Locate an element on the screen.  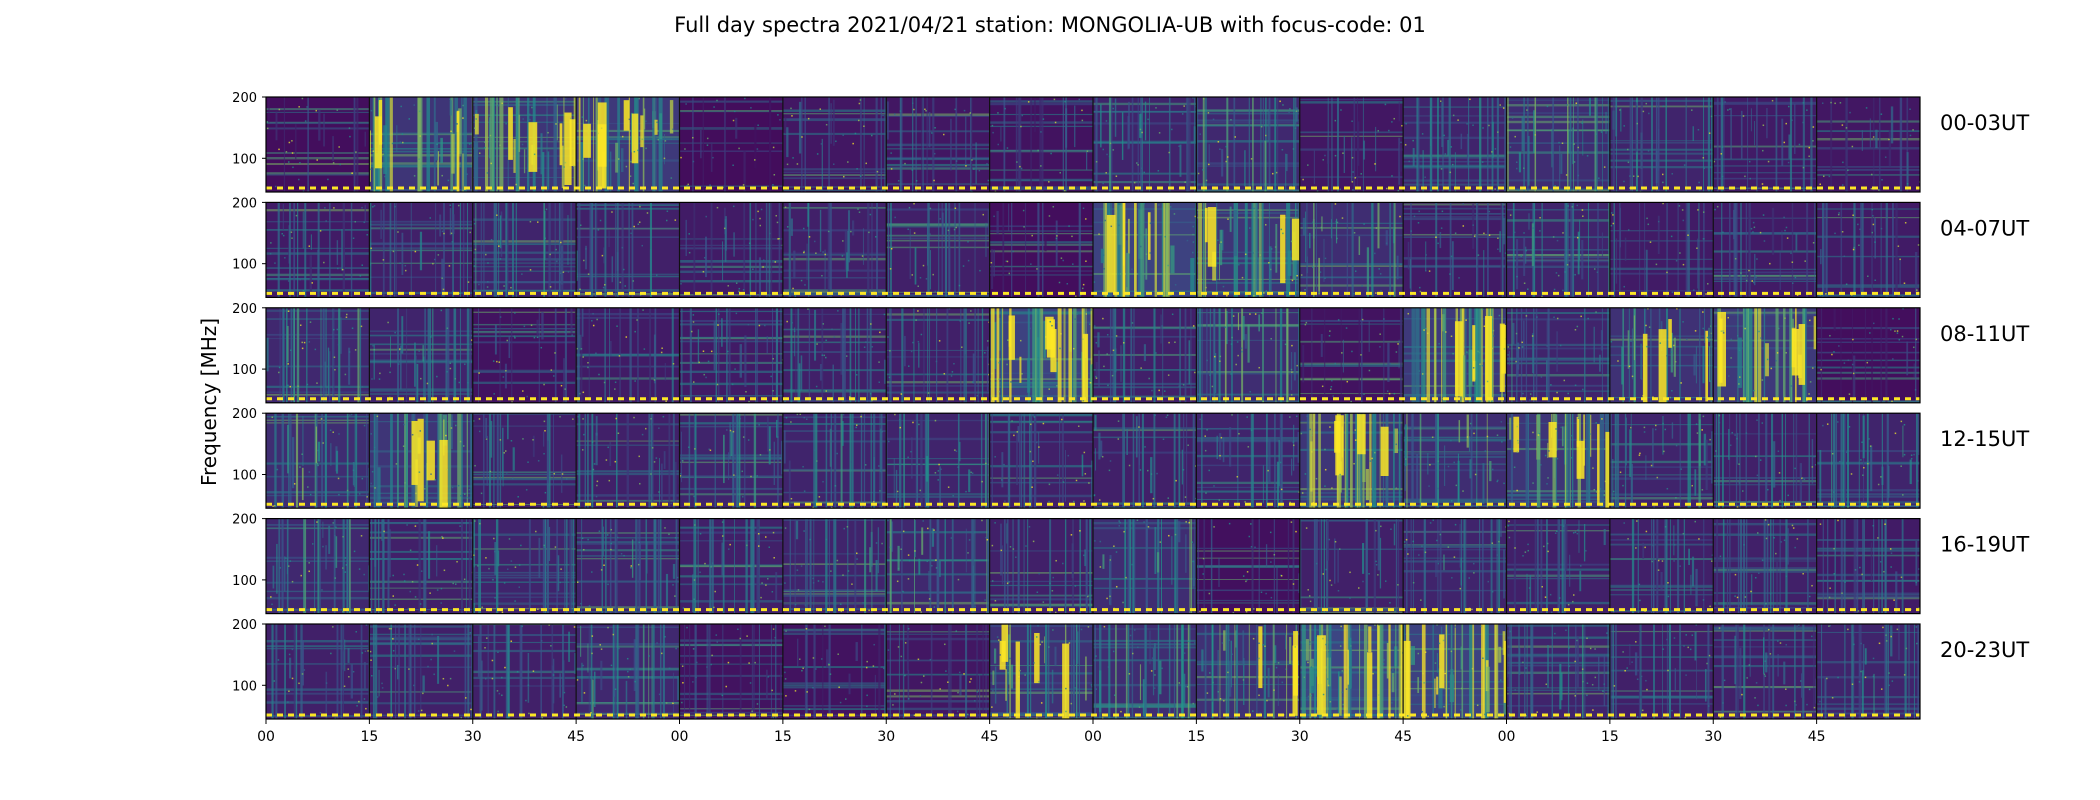
spectra-panel: 100 200 12-15UT is located at coordinates (1130, 458).